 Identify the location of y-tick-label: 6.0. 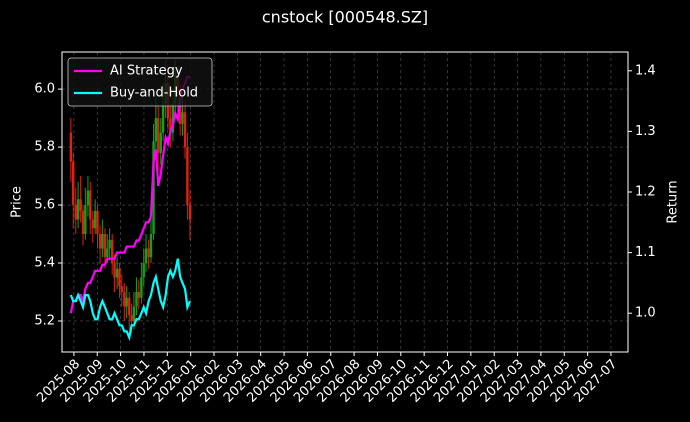
(44, 89).